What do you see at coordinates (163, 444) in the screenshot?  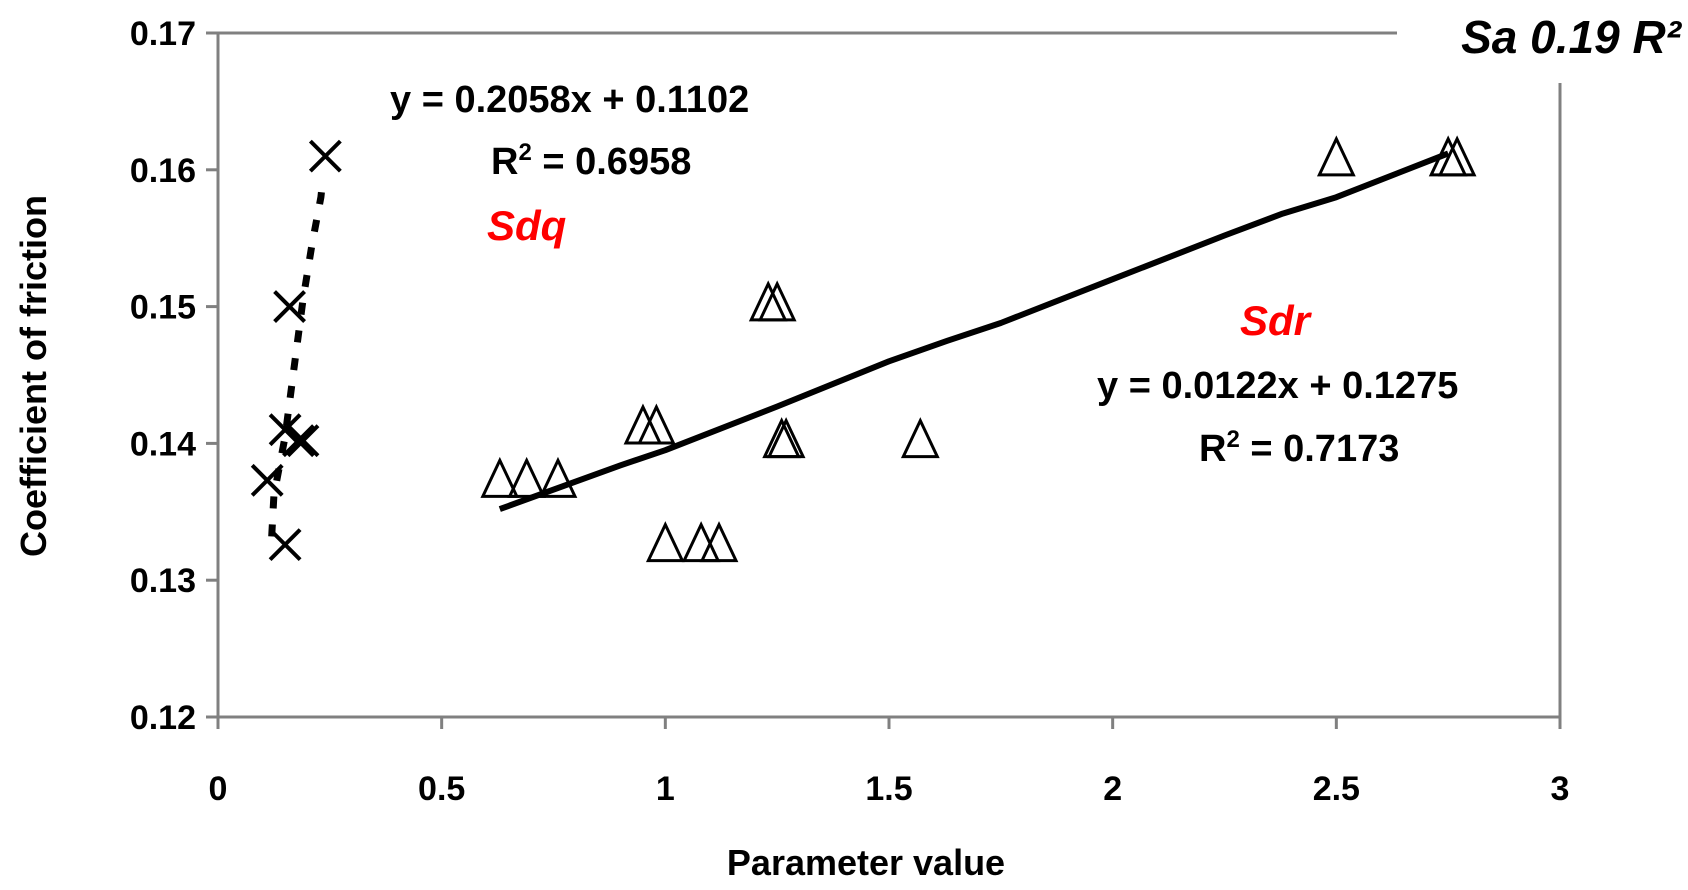 I see `y-tick-label: 0.14` at bounding box center [163, 444].